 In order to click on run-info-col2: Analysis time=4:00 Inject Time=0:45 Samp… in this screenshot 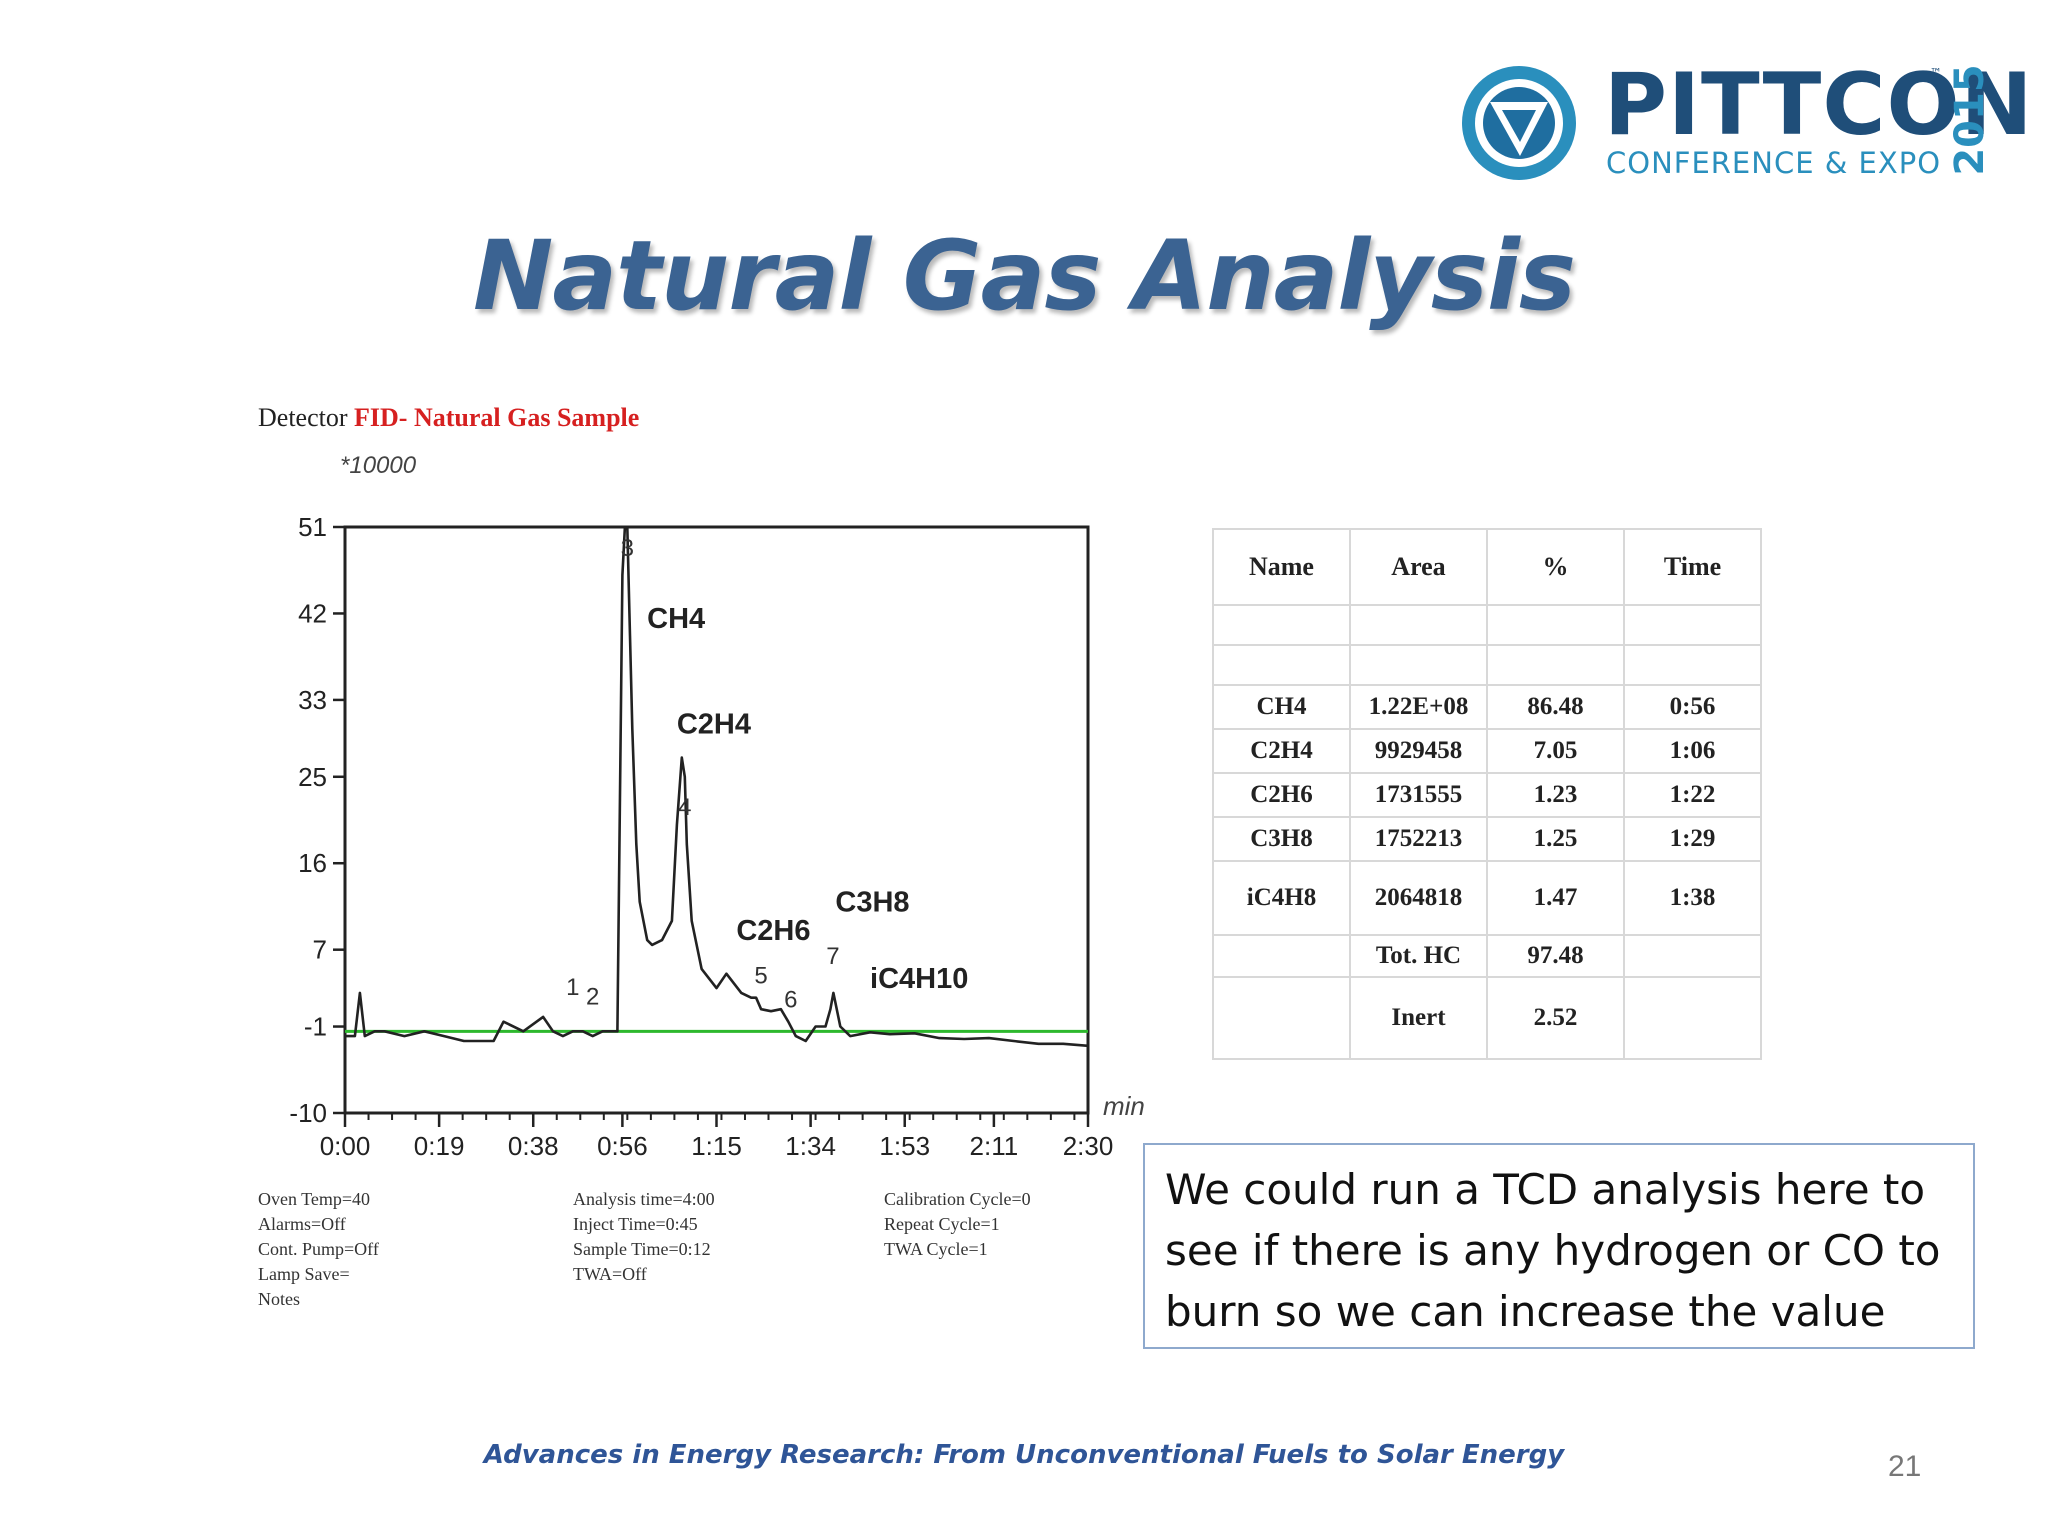, I will do `click(644, 1237)`.